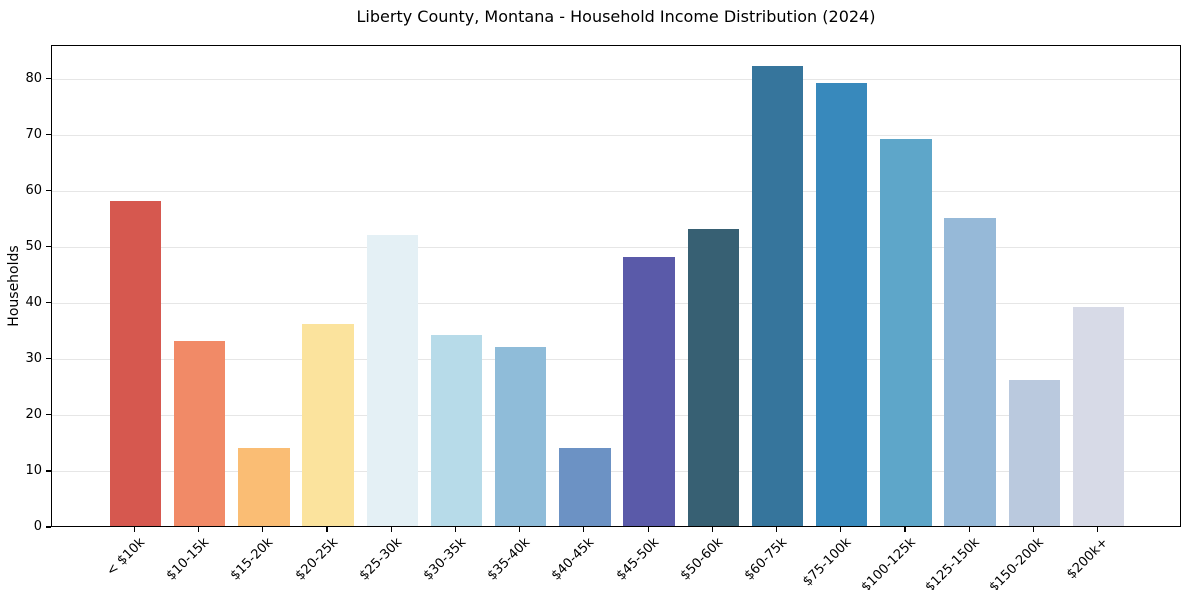 Image resolution: width=1189 pixels, height=590 pixels. What do you see at coordinates (456, 430) in the screenshot?
I see `bar-$30-35k` at bounding box center [456, 430].